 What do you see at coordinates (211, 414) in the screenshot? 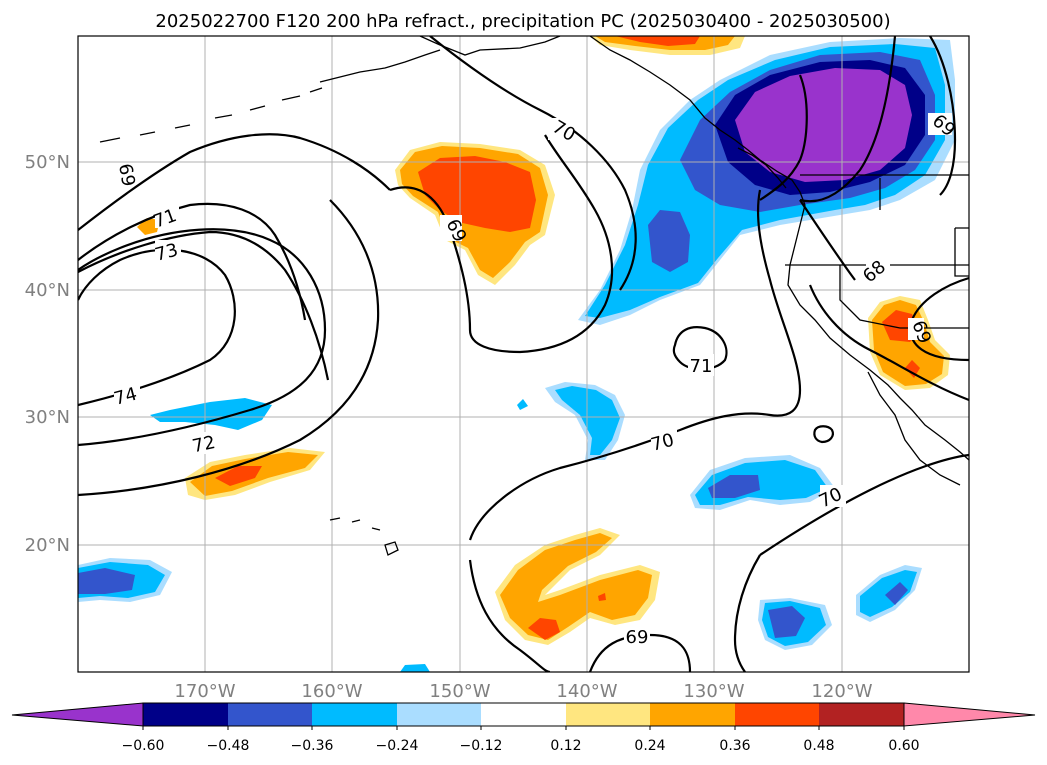
I see `shade-w-neg024` at bounding box center [211, 414].